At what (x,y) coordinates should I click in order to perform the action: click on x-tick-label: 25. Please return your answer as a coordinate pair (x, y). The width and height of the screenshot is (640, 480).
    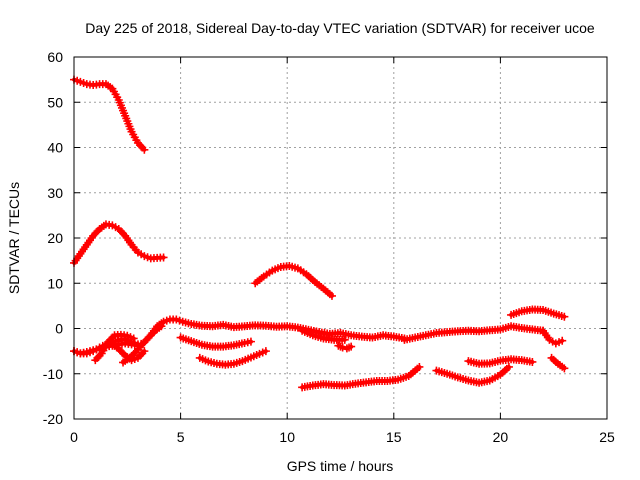
    Looking at the image, I should click on (607, 437).